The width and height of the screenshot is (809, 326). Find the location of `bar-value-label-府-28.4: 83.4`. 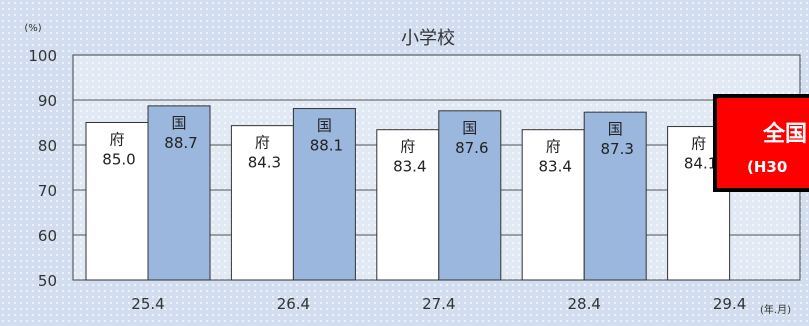

bar-value-label-府-28.4: 83.4 is located at coordinates (554, 167).